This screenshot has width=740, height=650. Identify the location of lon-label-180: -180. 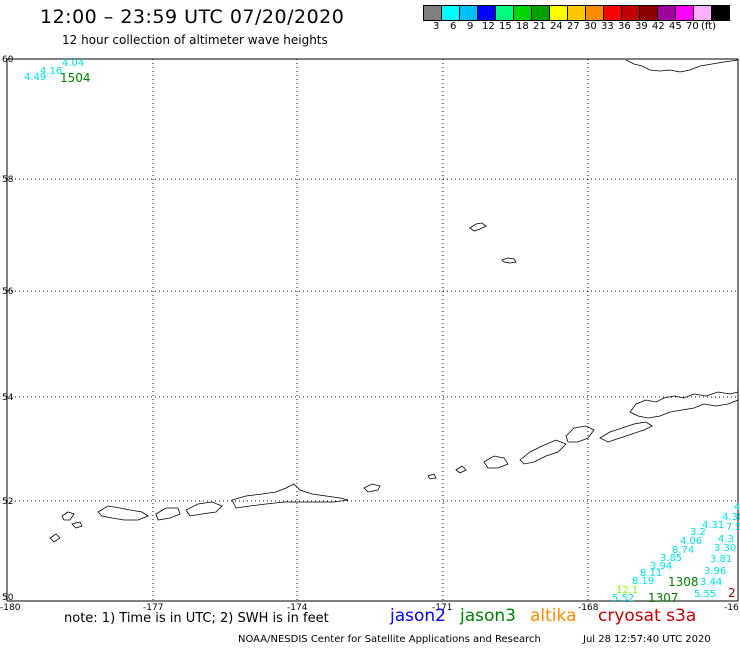
(10, 608).